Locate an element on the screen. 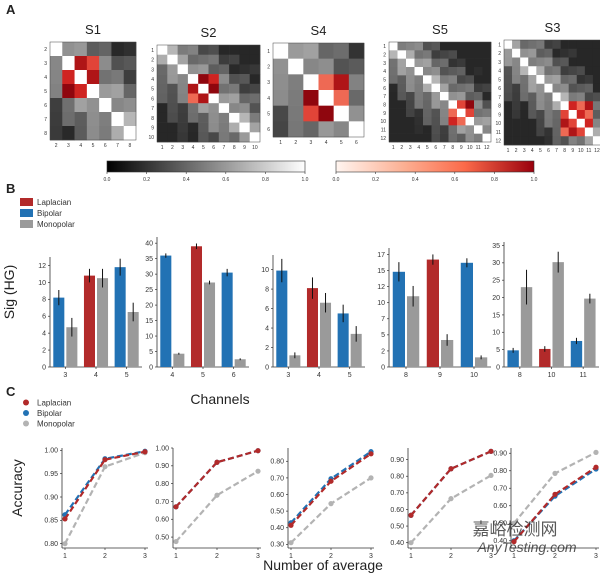 The height and width of the screenshot is (575, 600). colorbar-tick-label: 0.2 is located at coordinates (375, 180).